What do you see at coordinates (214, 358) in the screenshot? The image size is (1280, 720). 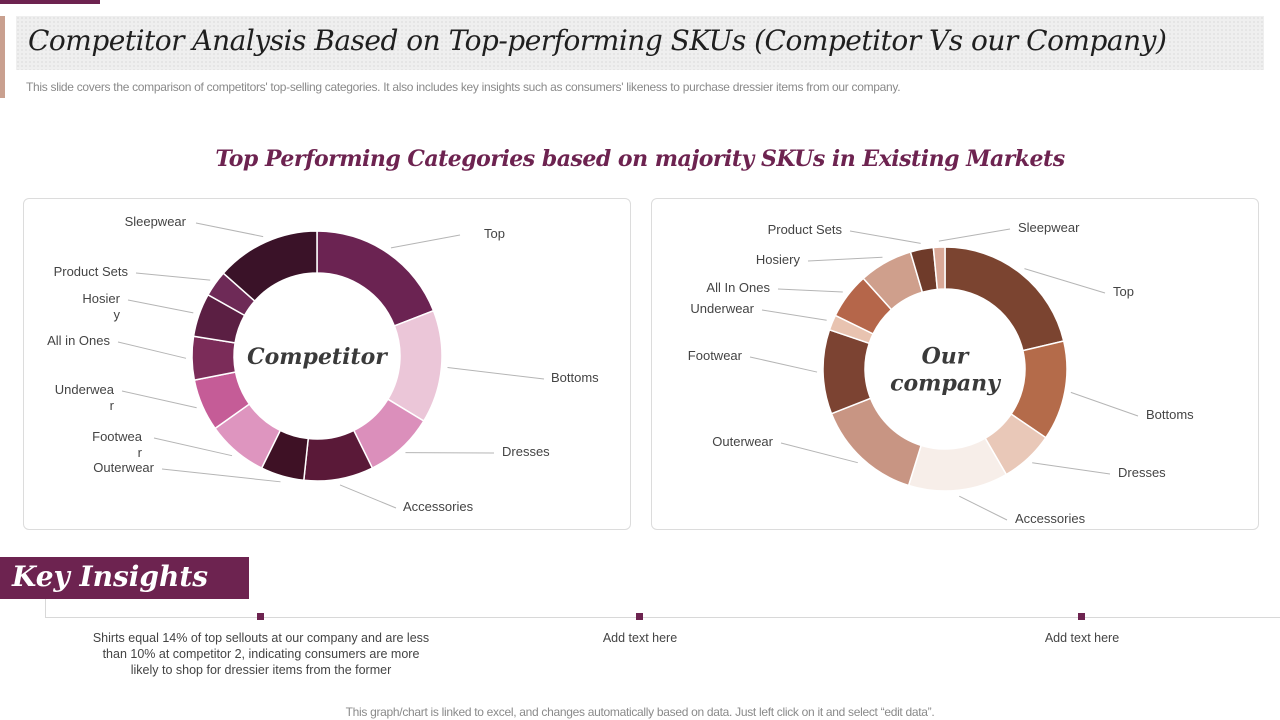 I see `donut-slice-all-in-ones` at bounding box center [214, 358].